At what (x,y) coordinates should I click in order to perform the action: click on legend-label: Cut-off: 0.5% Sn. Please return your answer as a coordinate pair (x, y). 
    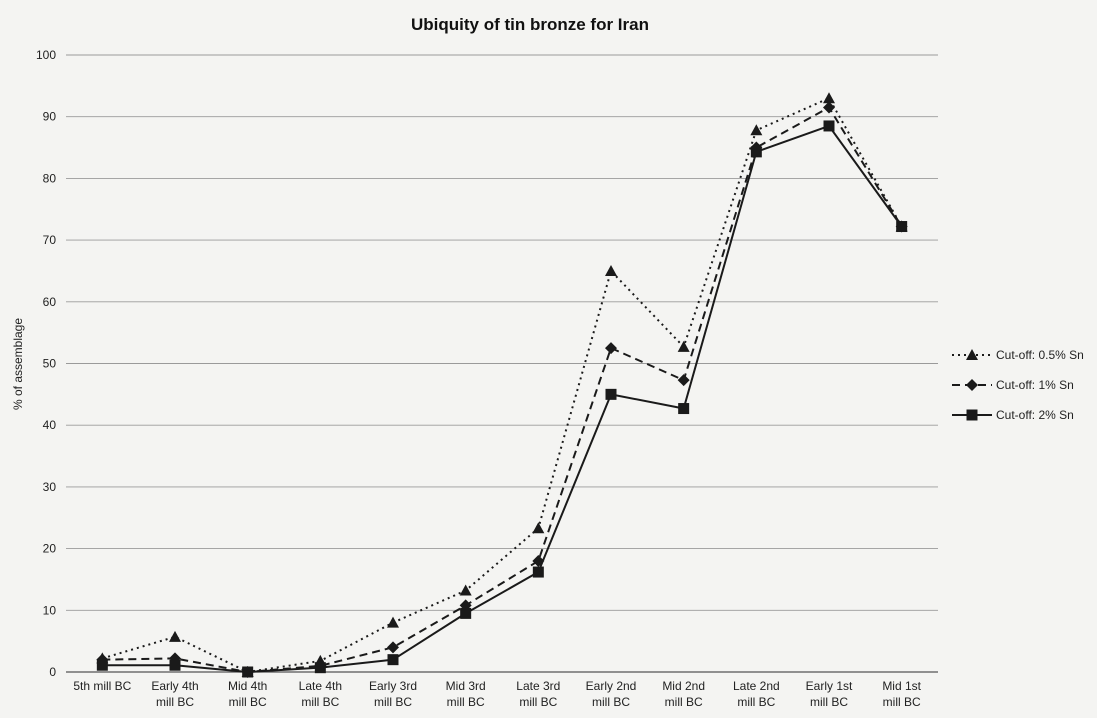
    Looking at the image, I should click on (1040, 355).